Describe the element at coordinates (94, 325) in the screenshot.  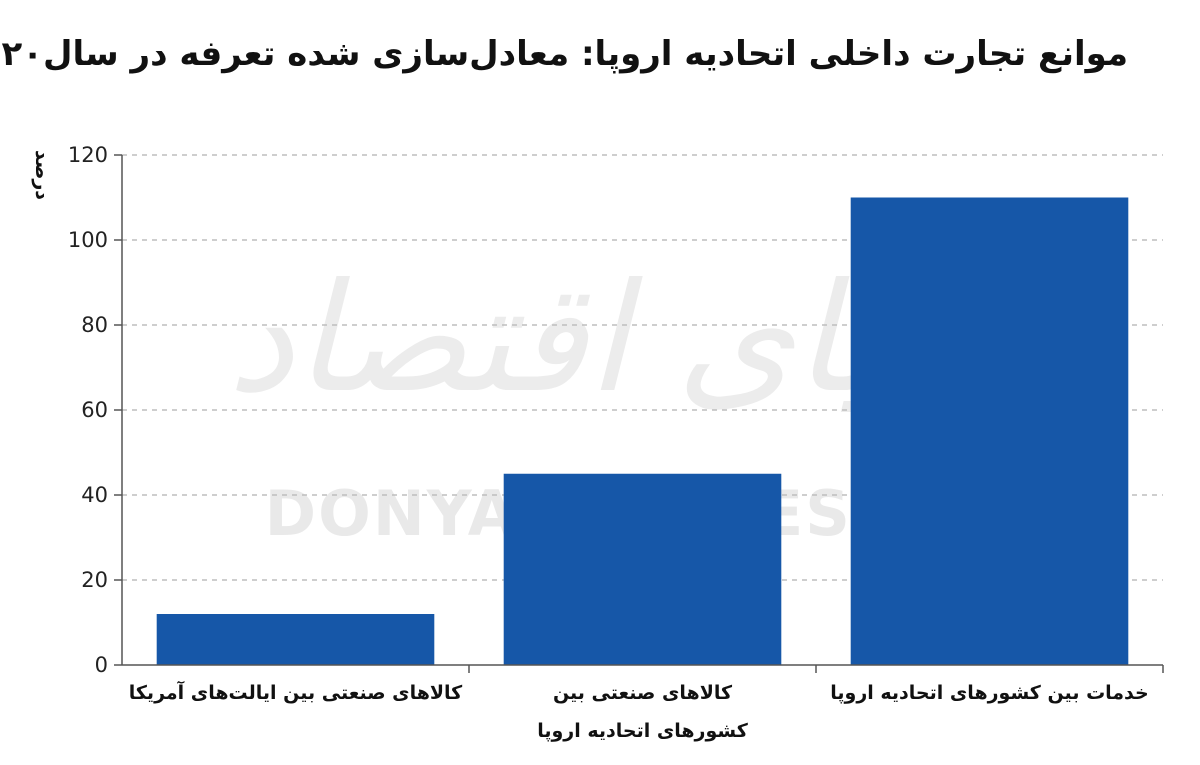
I see `y-tick-label: 80` at that location.